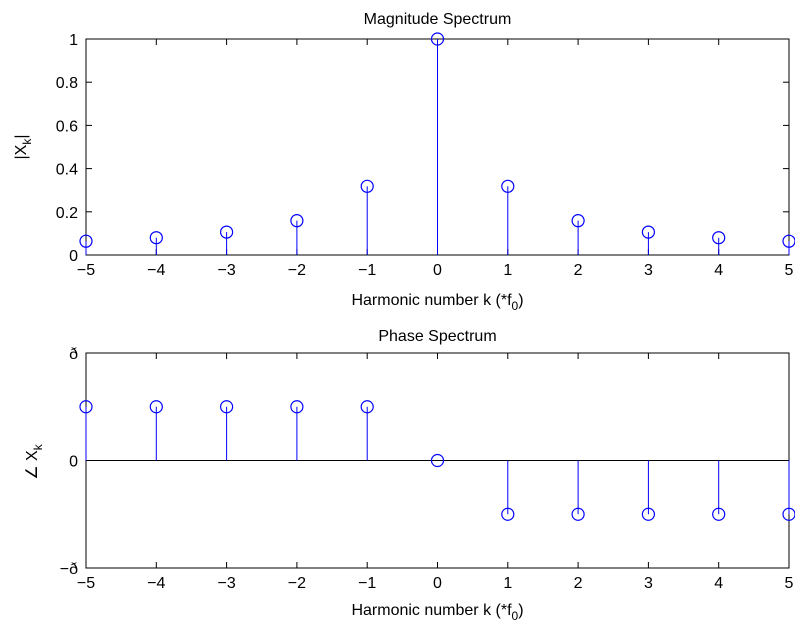 Image resolution: width=795 pixels, height=631 pixels. I want to click on y-tick-label: ð, so click(73, 354).